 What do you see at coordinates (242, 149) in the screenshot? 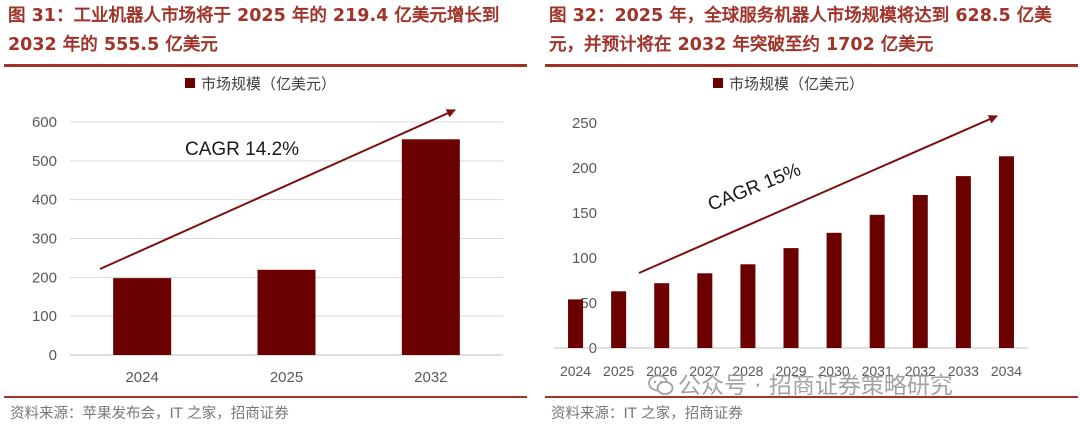
I see `cagr-annotation: CAGR 14.2%` at bounding box center [242, 149].